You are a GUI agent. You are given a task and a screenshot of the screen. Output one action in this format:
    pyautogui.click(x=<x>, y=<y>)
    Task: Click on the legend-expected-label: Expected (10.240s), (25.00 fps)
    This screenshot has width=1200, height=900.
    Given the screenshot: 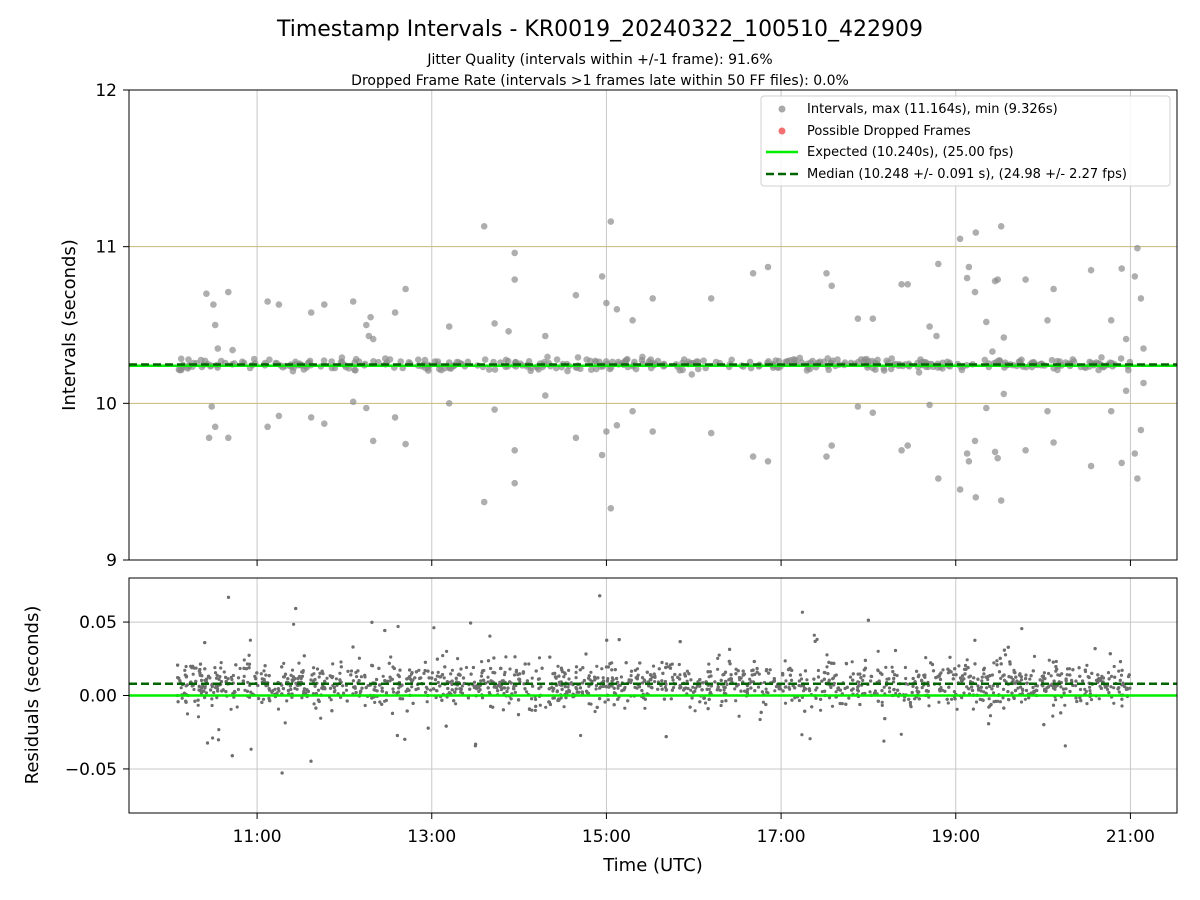 What is the action you would take?
    pyautogui.click(x=910, y=152)
    